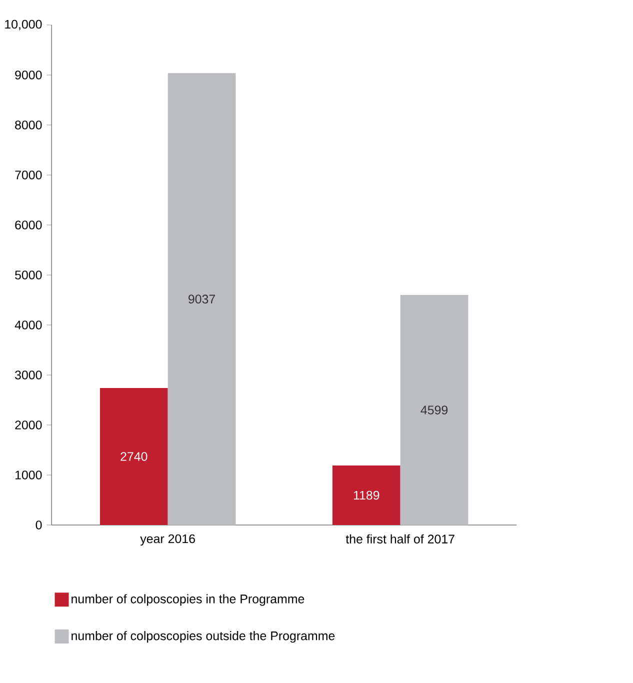  I want to click on legend-label: number of colposcopies outside the Programme, so click(203, 637).